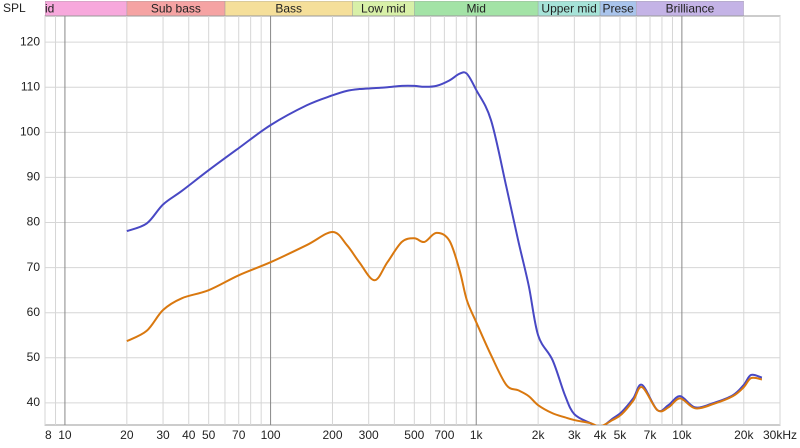  I want to click on x-tick-label: 30kHz, so click(780, 435).